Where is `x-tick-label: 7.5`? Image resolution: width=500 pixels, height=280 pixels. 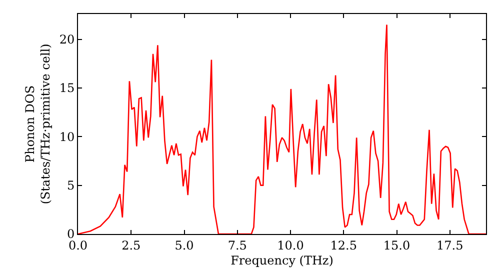 x-tick-label: 7.5 is located at coordinates (237, 245).